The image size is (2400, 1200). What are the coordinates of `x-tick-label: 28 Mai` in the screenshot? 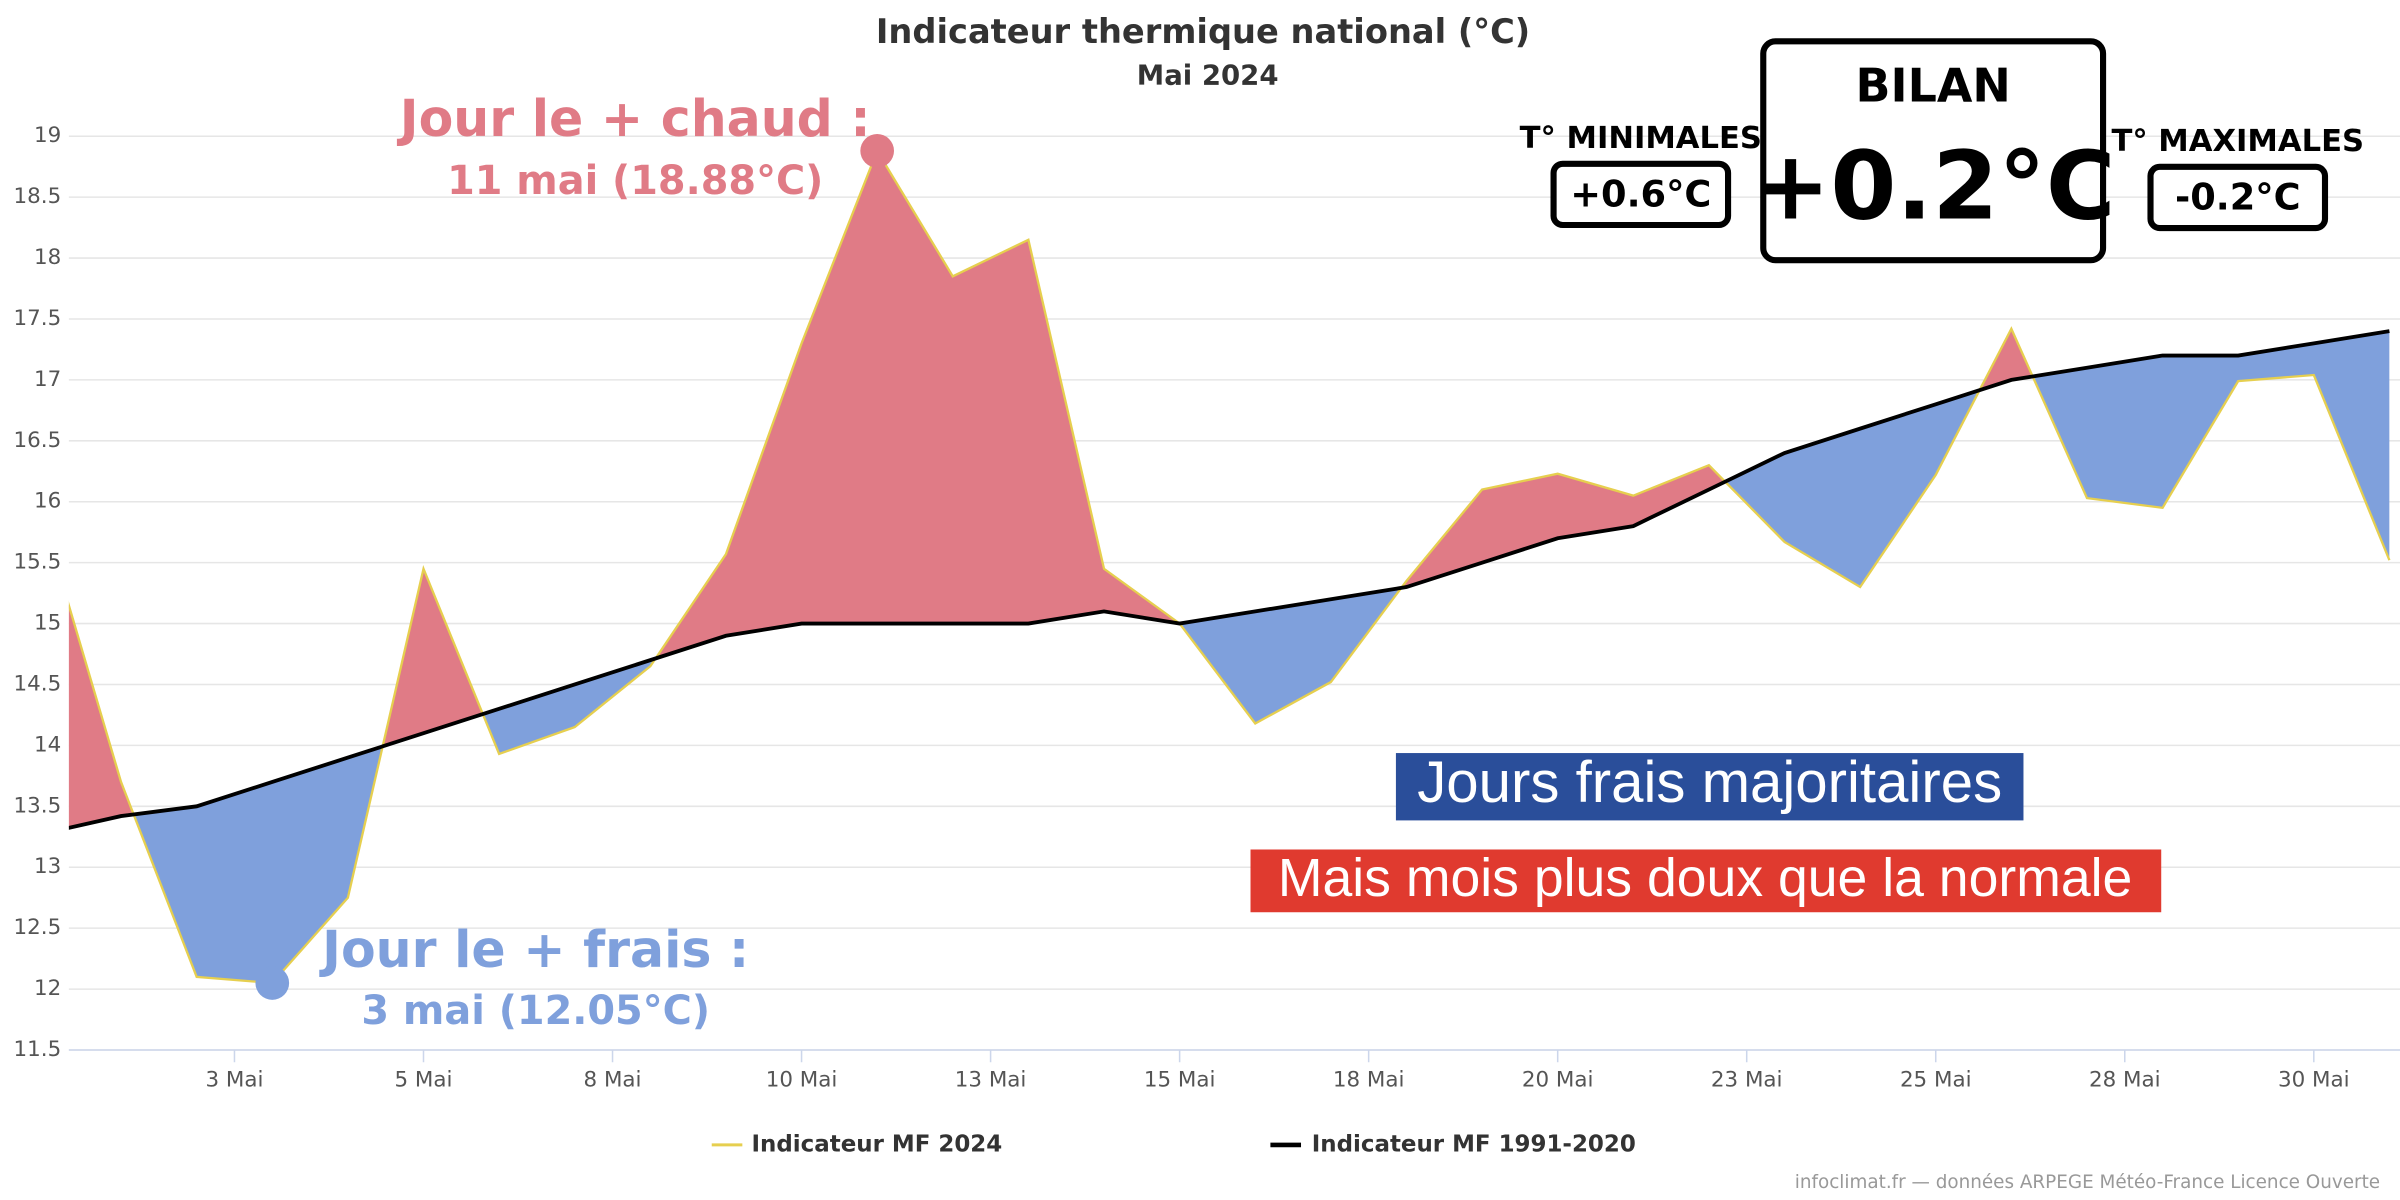 It's located at (2125, 1080).